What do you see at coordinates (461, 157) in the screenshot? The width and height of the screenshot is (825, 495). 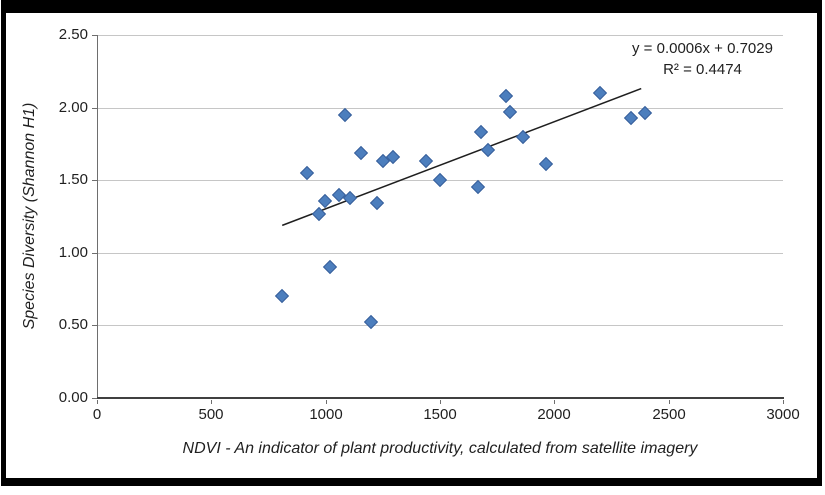 I see `trendline` at bounding box center [461, 157].